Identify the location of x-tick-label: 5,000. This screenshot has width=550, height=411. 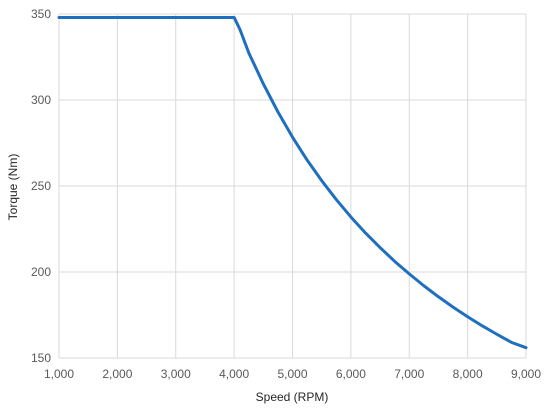
(292, 374).